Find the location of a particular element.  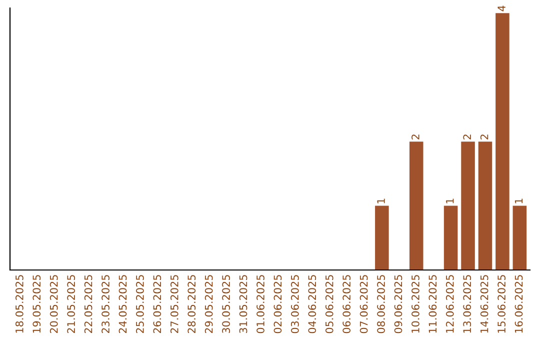

x-tick-label: 21.05.2025 is located at coordinates (71, 304).